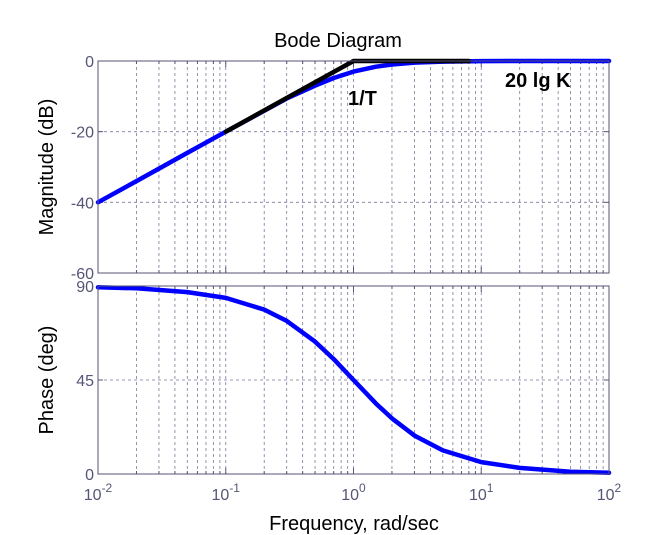  Describe the element at coordinates (362, 99) in the screenshot. I see `annotation-corner-frequency: 1/T` at that location.